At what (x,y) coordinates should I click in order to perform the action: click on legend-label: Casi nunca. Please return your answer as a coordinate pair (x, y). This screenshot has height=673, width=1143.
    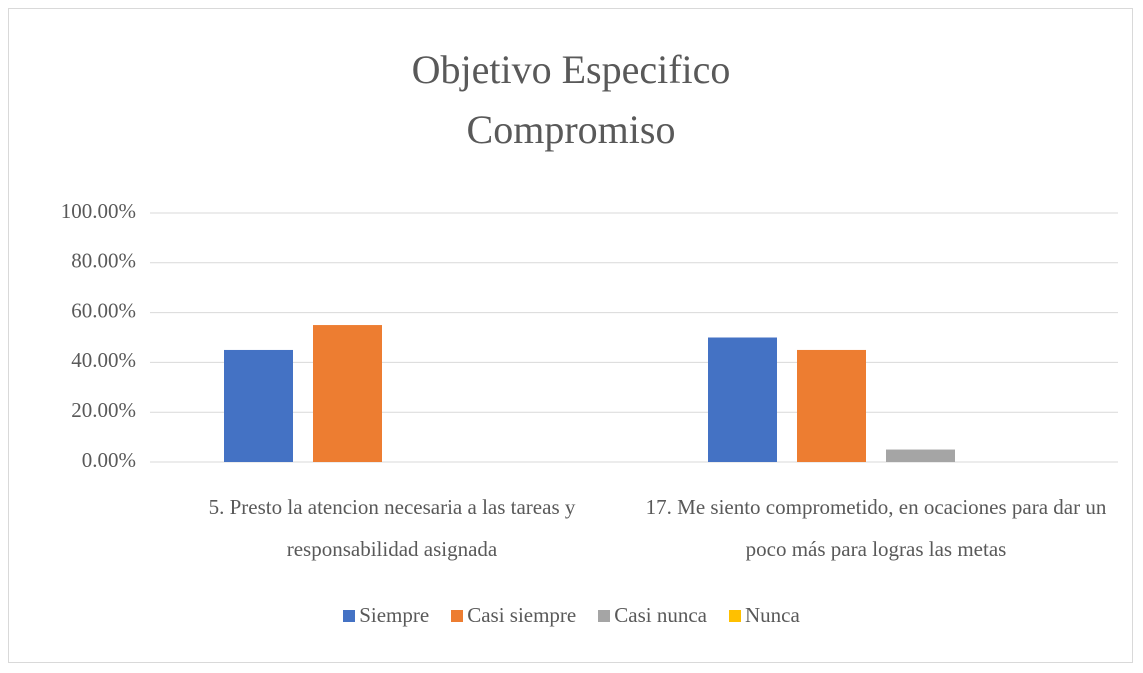
    Looking at the image, I should click on (660, 615).